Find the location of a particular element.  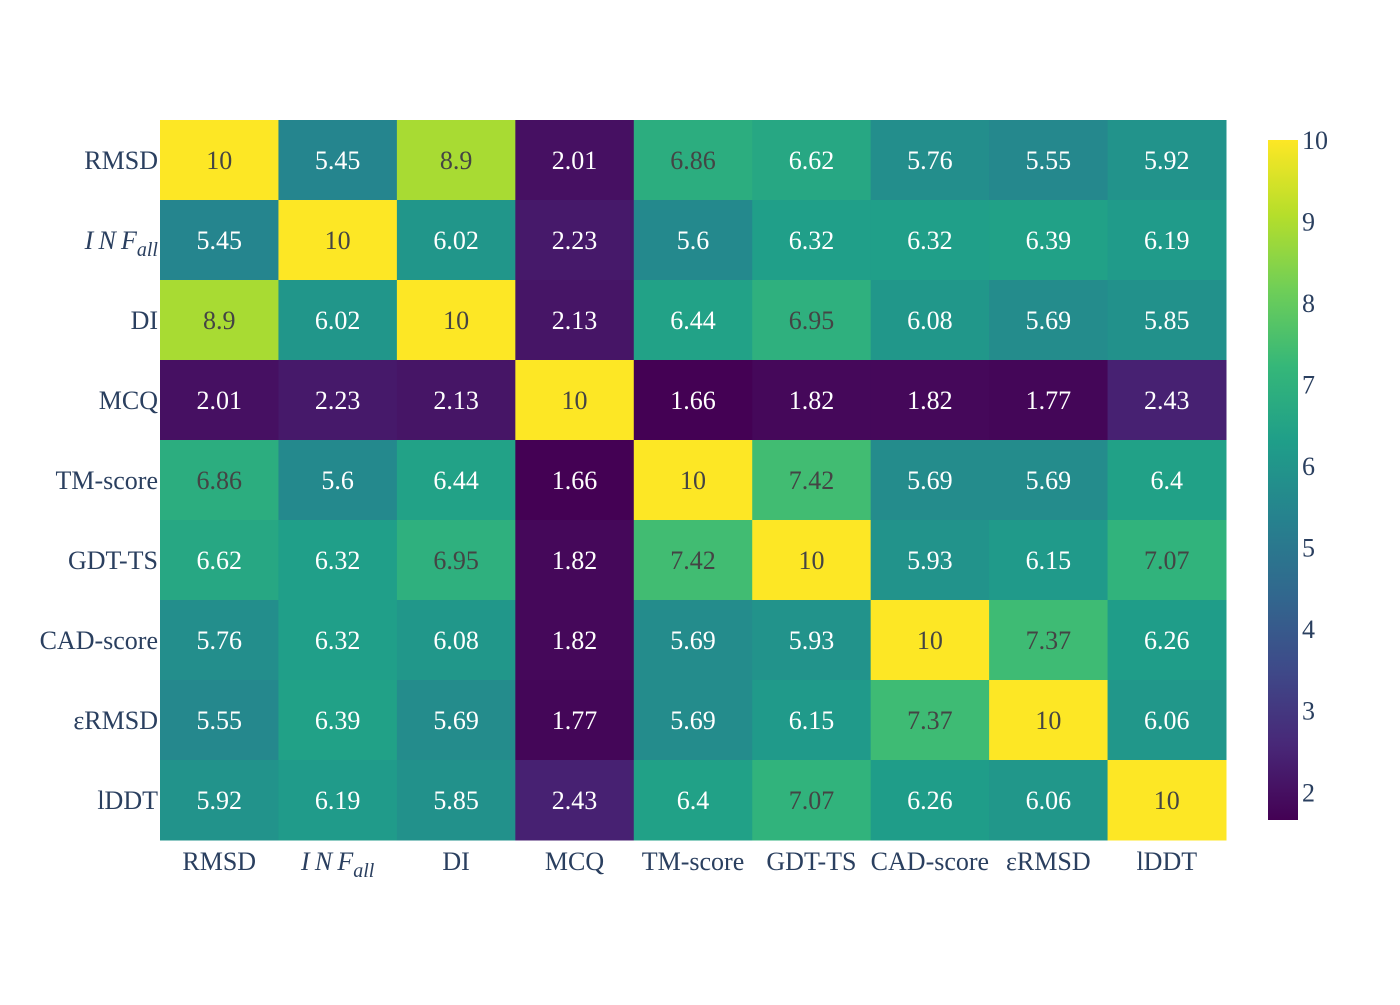

x-tick-label-tm-score: TM-score is located at coordinates (693, 861).